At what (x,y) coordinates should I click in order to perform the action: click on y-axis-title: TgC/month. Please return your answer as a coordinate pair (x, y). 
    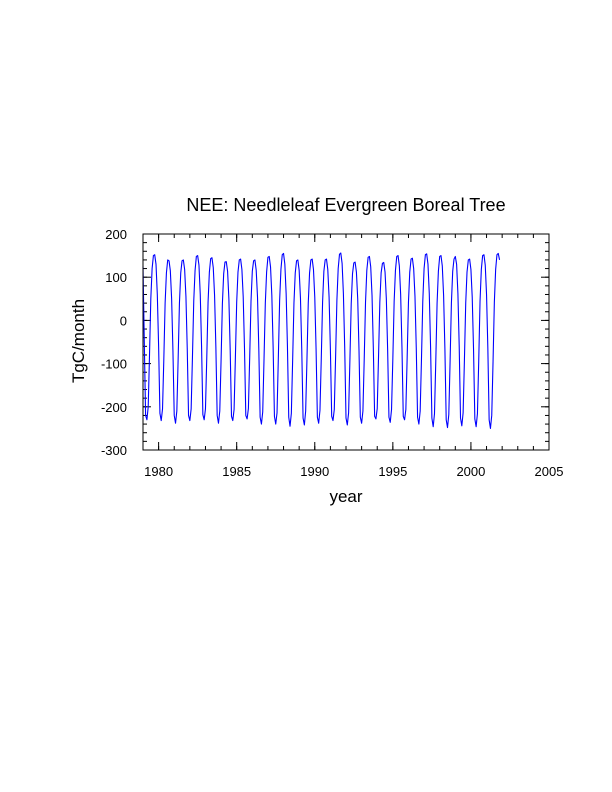
    Looking at the image, I should click on (78, 341).